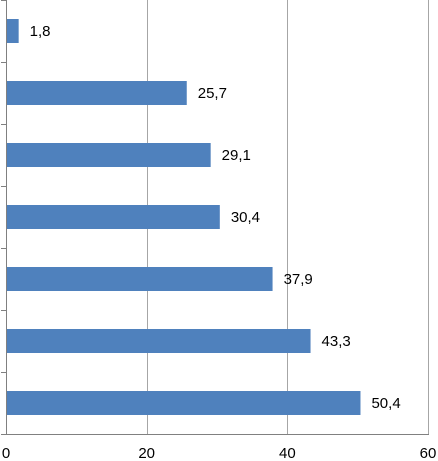 The image size is (438, 461). Describe the element at coordinates (236, 155) in the screenshot. I see `data-label-3: 29,1` at that location.